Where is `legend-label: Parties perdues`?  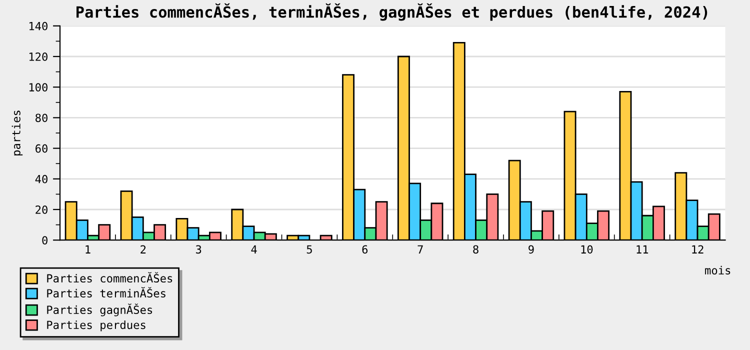 legend-label: Parties perdues is located at coordinates (96, 326).